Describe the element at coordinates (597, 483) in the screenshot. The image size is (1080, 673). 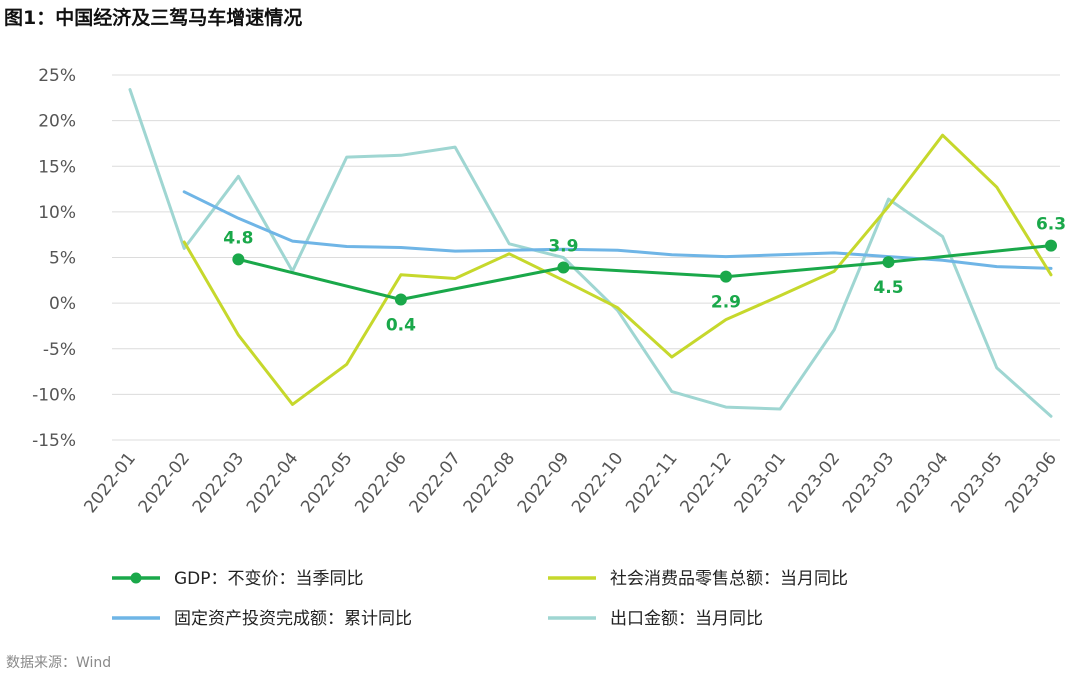
I see `x-tick-label: 2022-10` at that location.